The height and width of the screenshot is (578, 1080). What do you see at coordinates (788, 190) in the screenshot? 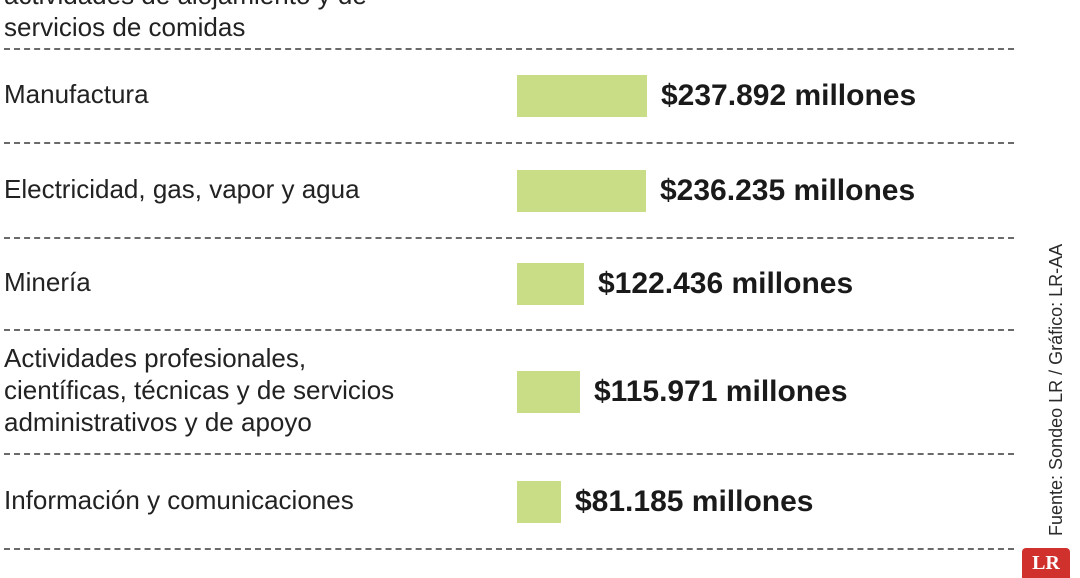
I see `value-label: $236.235 millones` at bounding box center [788, 190].